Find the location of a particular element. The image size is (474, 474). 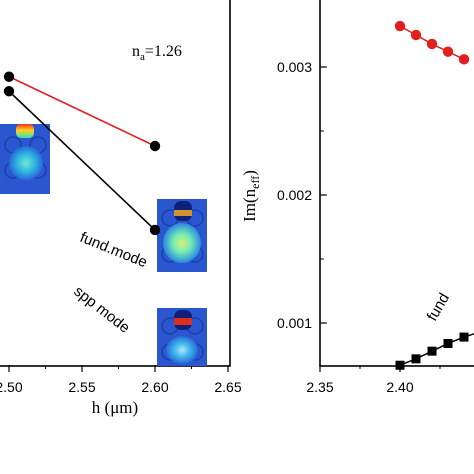

na-annotation: na=1.26 is located at coordinates (157, 53).